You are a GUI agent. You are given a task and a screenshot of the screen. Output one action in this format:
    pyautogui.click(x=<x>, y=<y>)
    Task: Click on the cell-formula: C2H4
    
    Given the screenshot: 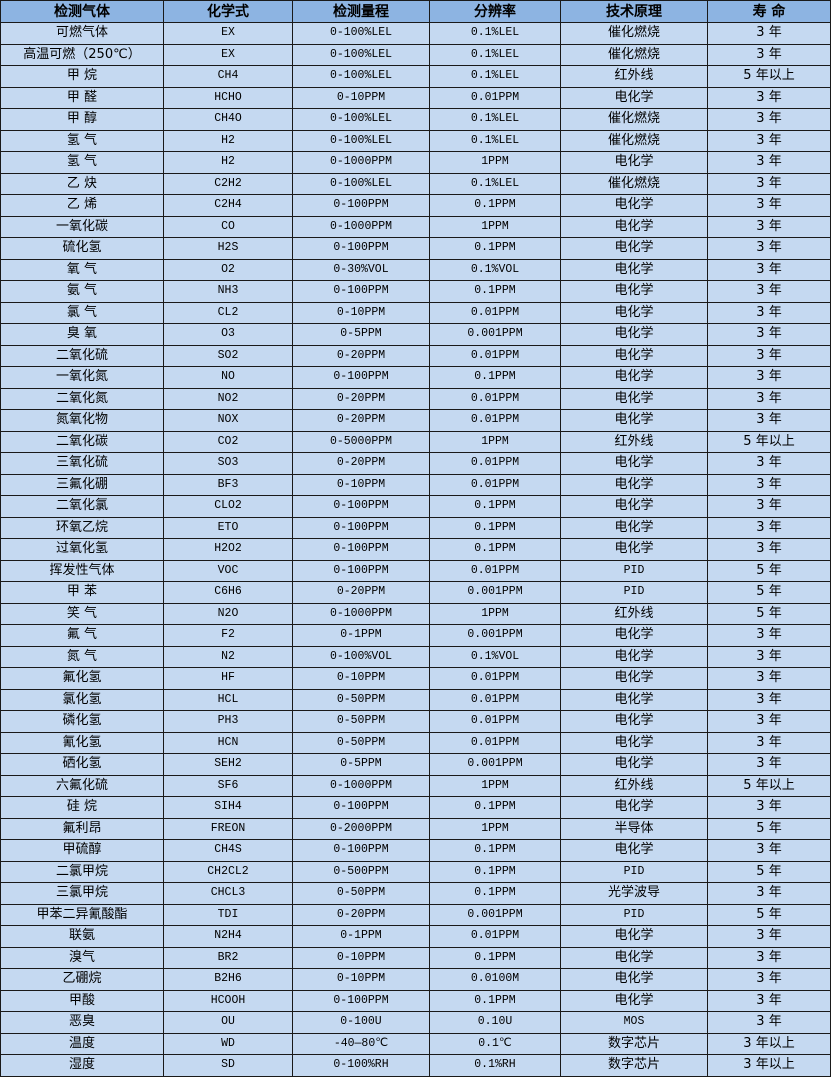 What is the action you would take?
    pyautogui.click(x=228, y=205)
    